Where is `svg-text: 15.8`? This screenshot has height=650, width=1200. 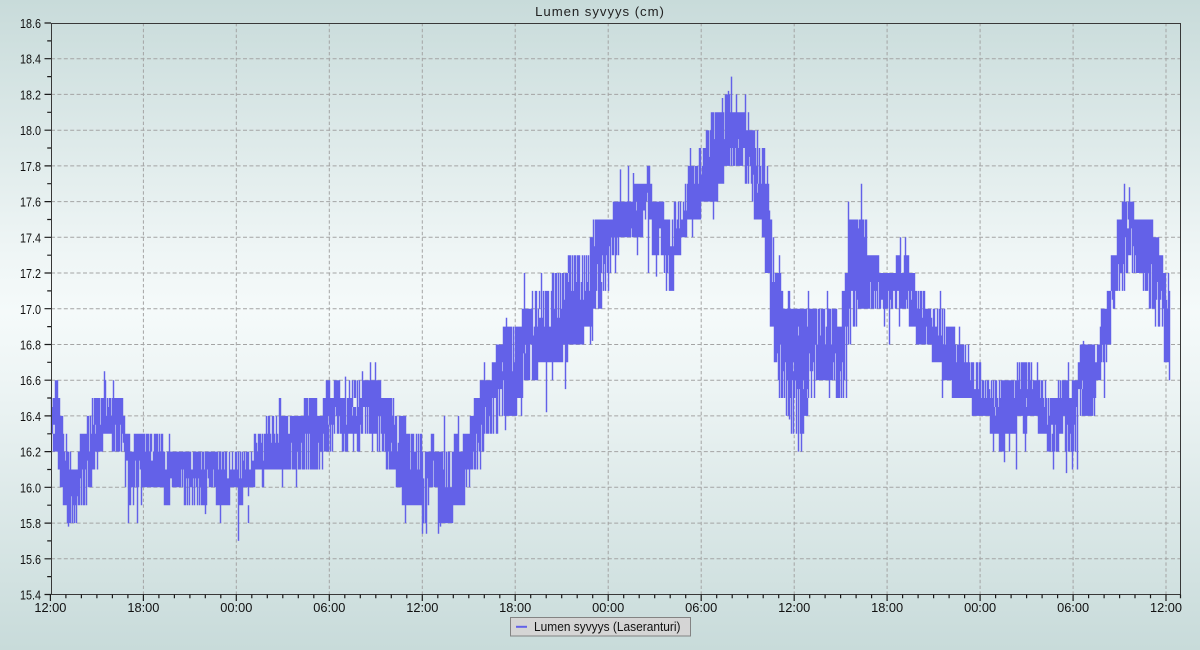 svg-text: 15.8 is located at coordinates (30, 523).